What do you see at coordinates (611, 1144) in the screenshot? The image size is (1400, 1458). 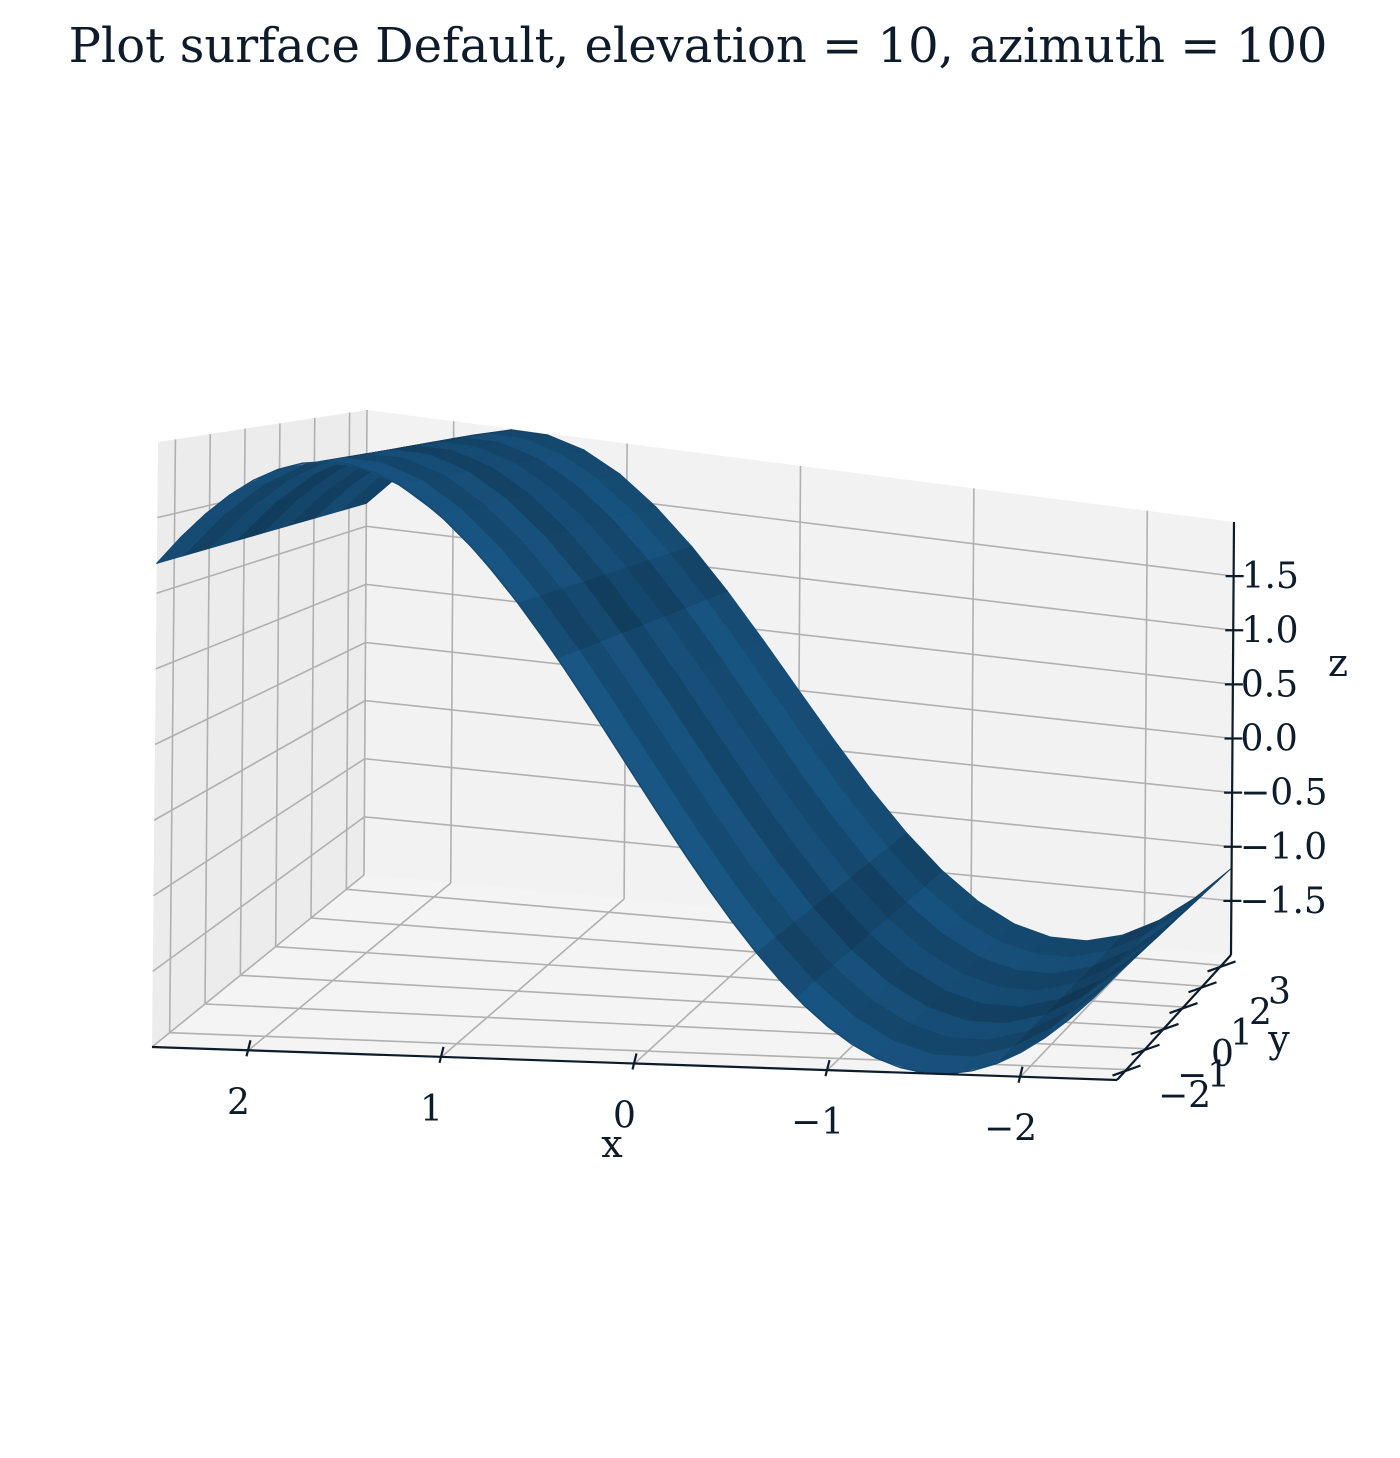 I see `x-axis-label: x` at bounding box center [611, 1144].